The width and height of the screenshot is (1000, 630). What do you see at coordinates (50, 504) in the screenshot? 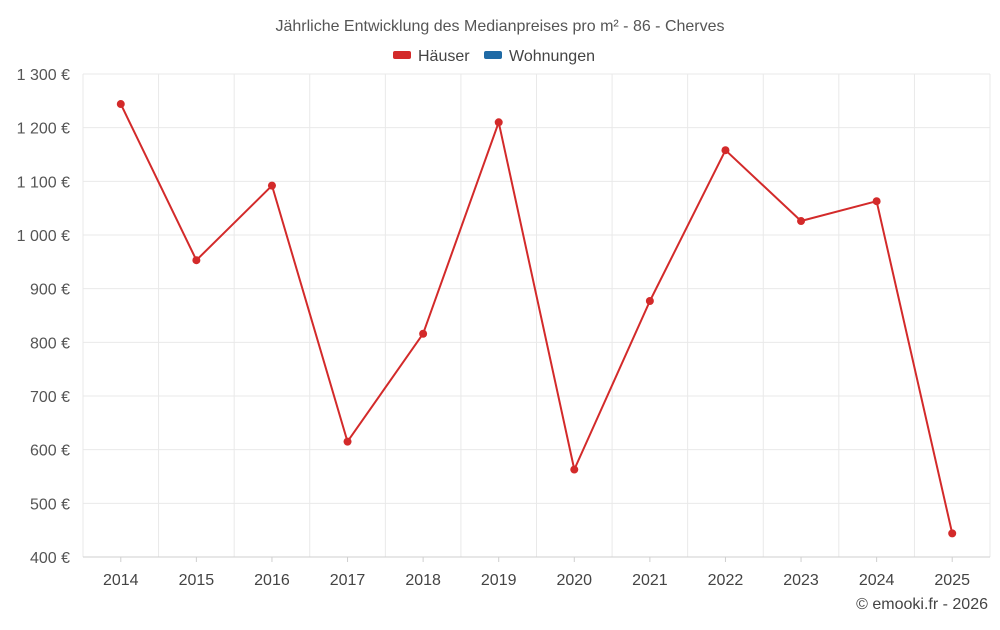
I see `y-tick-label: 500 €` at bounding box center [50, 504].